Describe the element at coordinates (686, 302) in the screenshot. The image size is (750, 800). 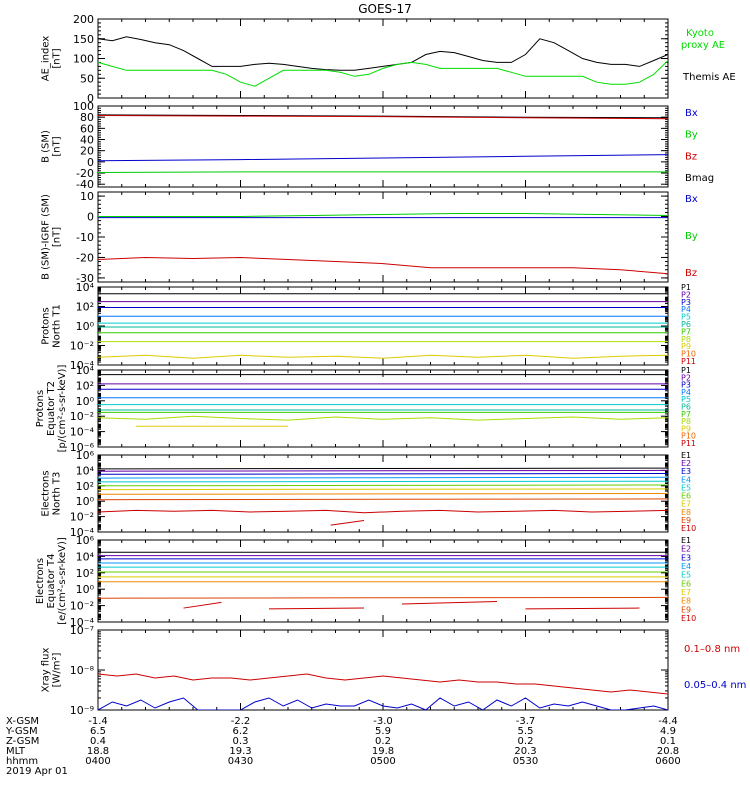
I see `legend-entry: P3` at that location.